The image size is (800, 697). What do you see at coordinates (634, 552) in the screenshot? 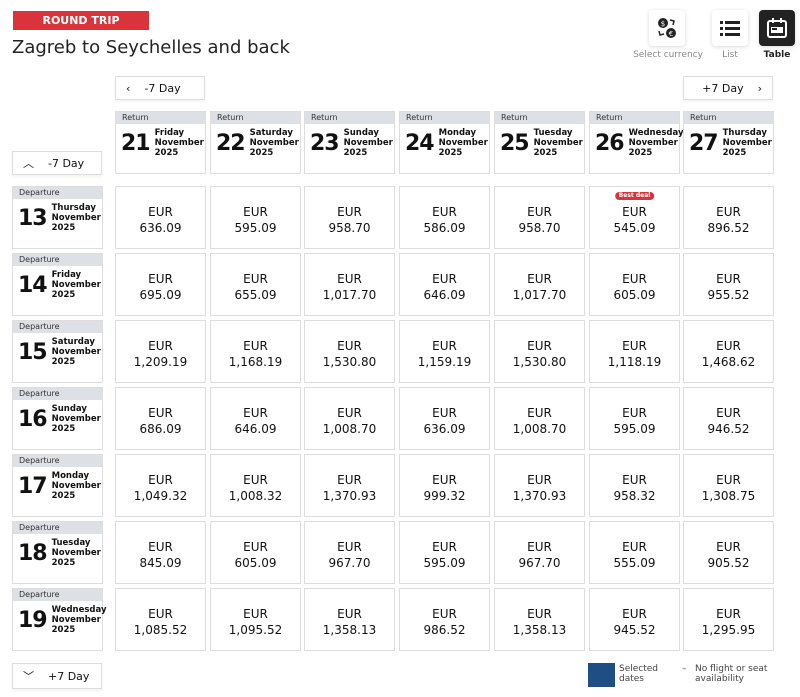
I see `fare-cell: EUR 555.09` at bounding box center [634, 552].